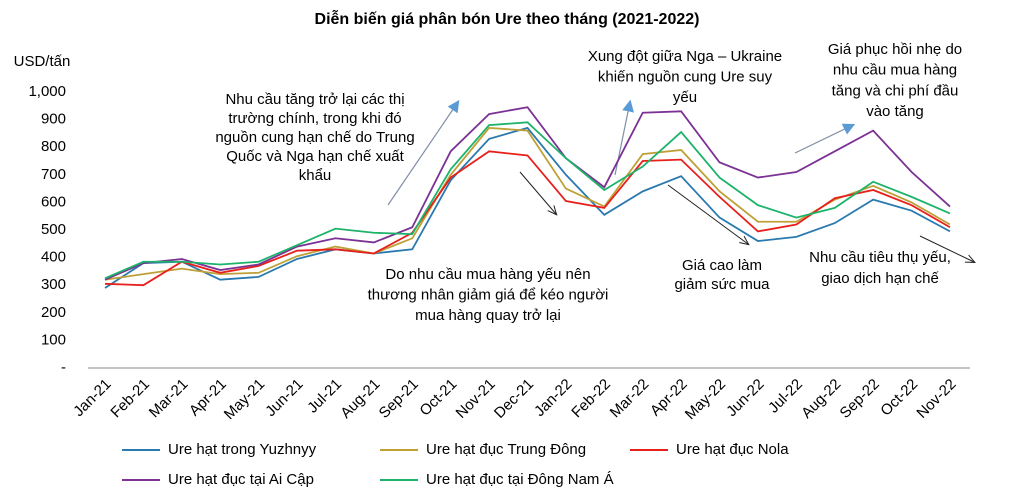  Describe the element at coordinates (860, 399) in the screenshot. I see `x-tick-label: Sep-22` at that location.